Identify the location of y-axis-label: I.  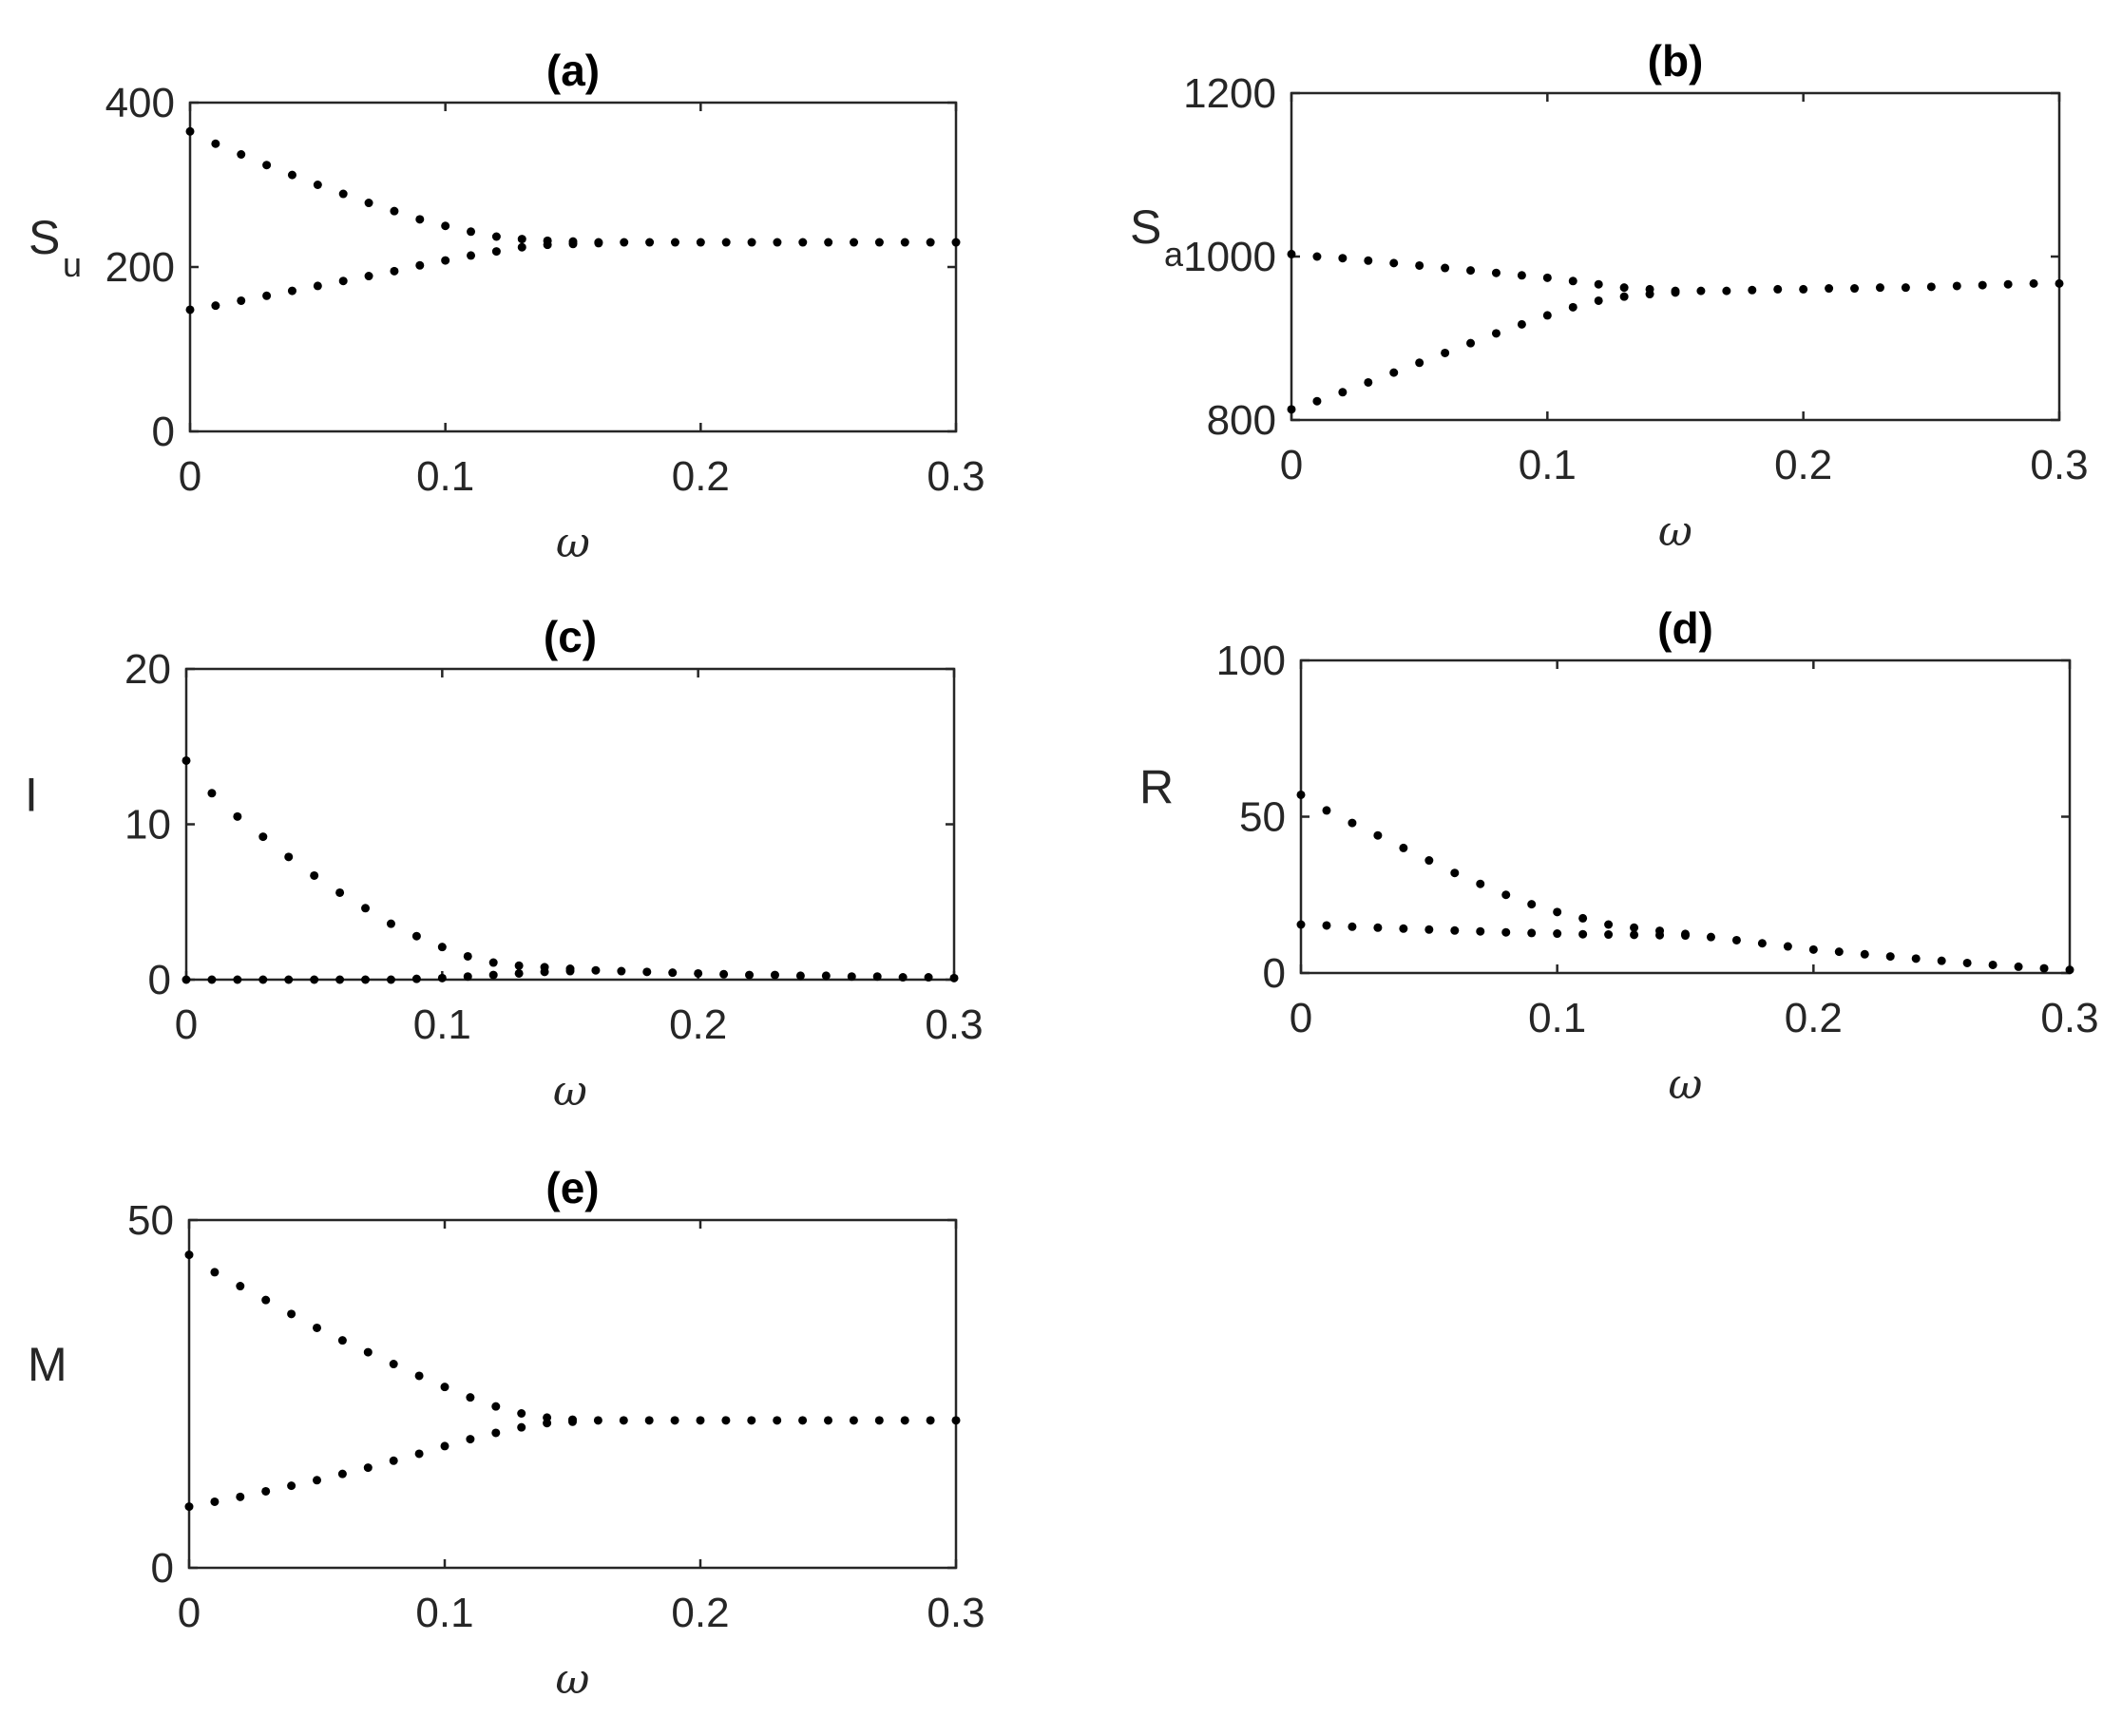
(31, 796).